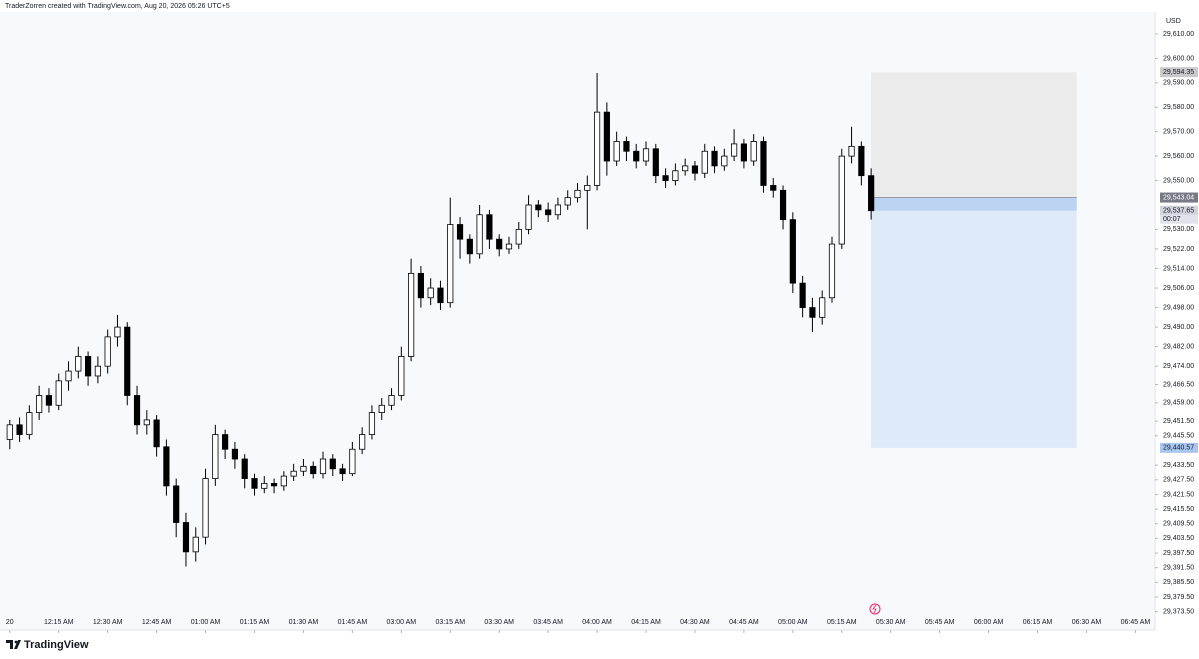  Describe the element at coordinates (1178, 421) in the screenshot. I see `y-tick-label: 29,451.50` at that location.